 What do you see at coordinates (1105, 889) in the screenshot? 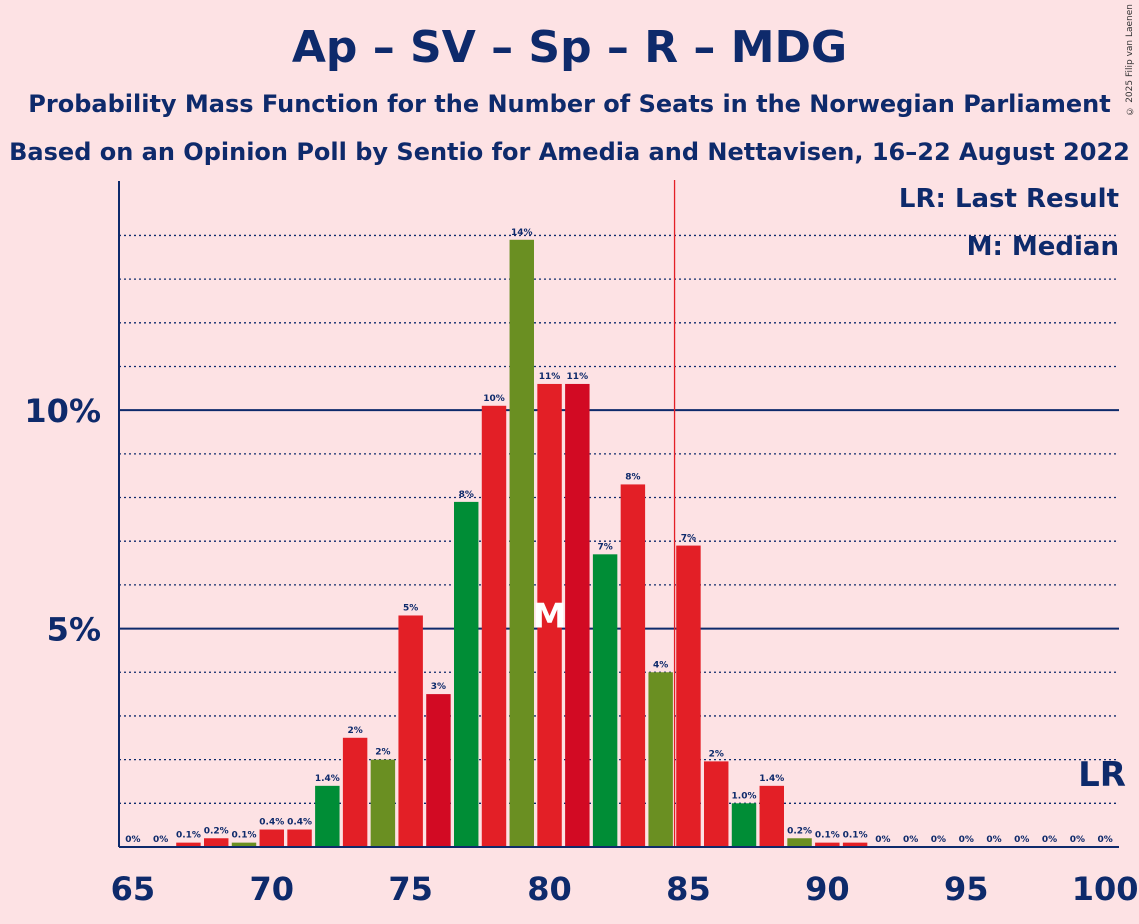
I see `x-tick-label: 100` at bounding box center [1105, 889].